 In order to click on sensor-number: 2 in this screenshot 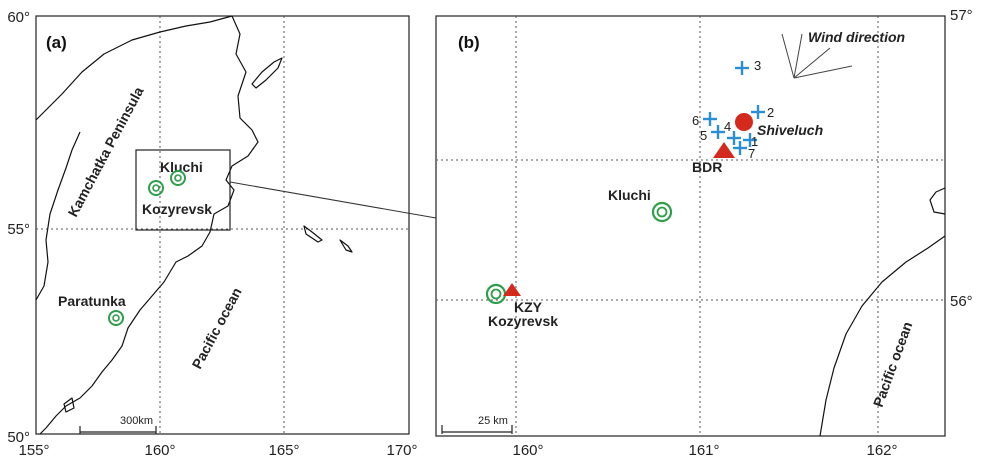, I will do `click(770, 112)`.